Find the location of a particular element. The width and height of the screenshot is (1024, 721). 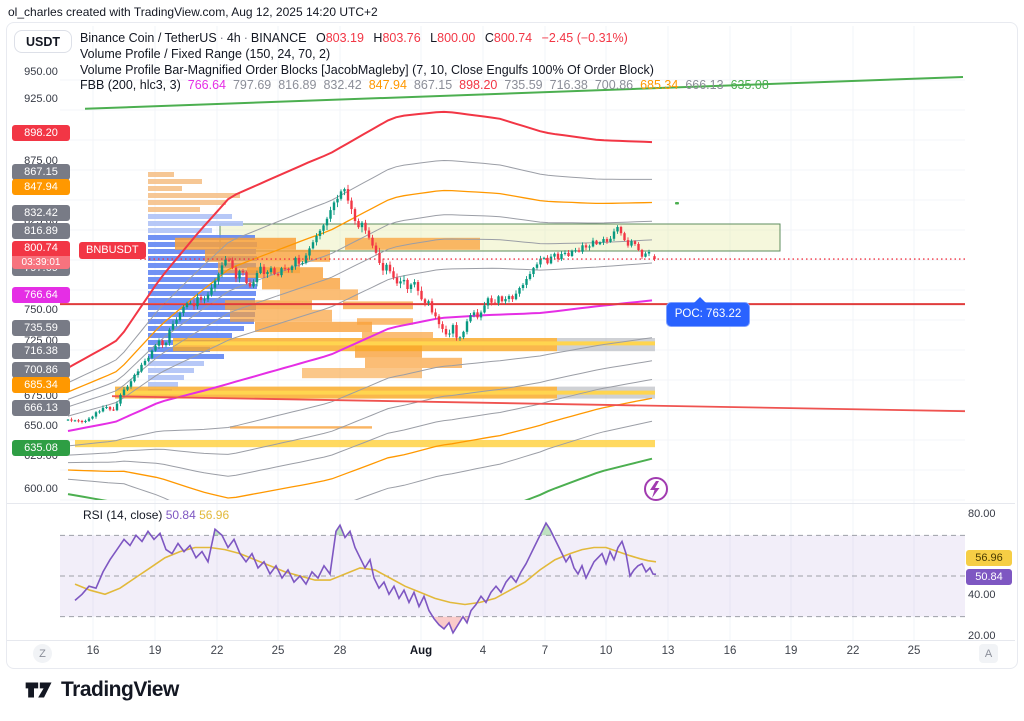

open-value: 803.19 is located at coordinates (344, 38).